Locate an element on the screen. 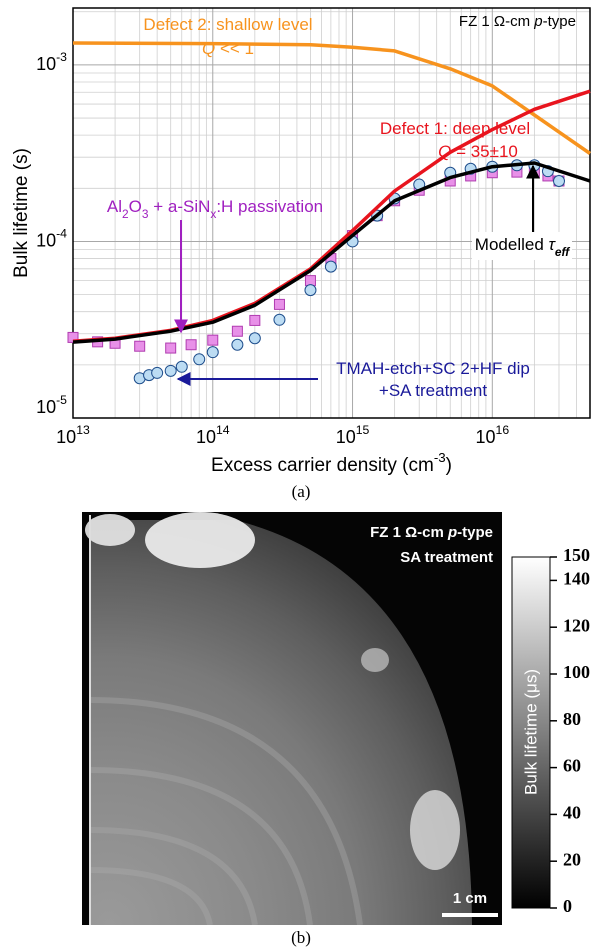 The width and height of the screenshot is (591, 950). colorbar-label: Bulk lifetime (μs) is located at coordinates (530, 732).